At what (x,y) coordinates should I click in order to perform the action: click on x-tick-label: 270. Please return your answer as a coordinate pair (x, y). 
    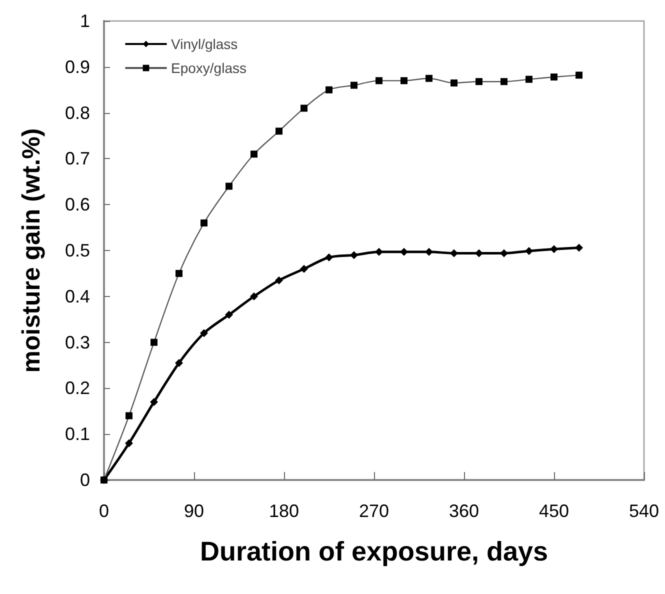
    Looking at the image, I should click on (374, 511).